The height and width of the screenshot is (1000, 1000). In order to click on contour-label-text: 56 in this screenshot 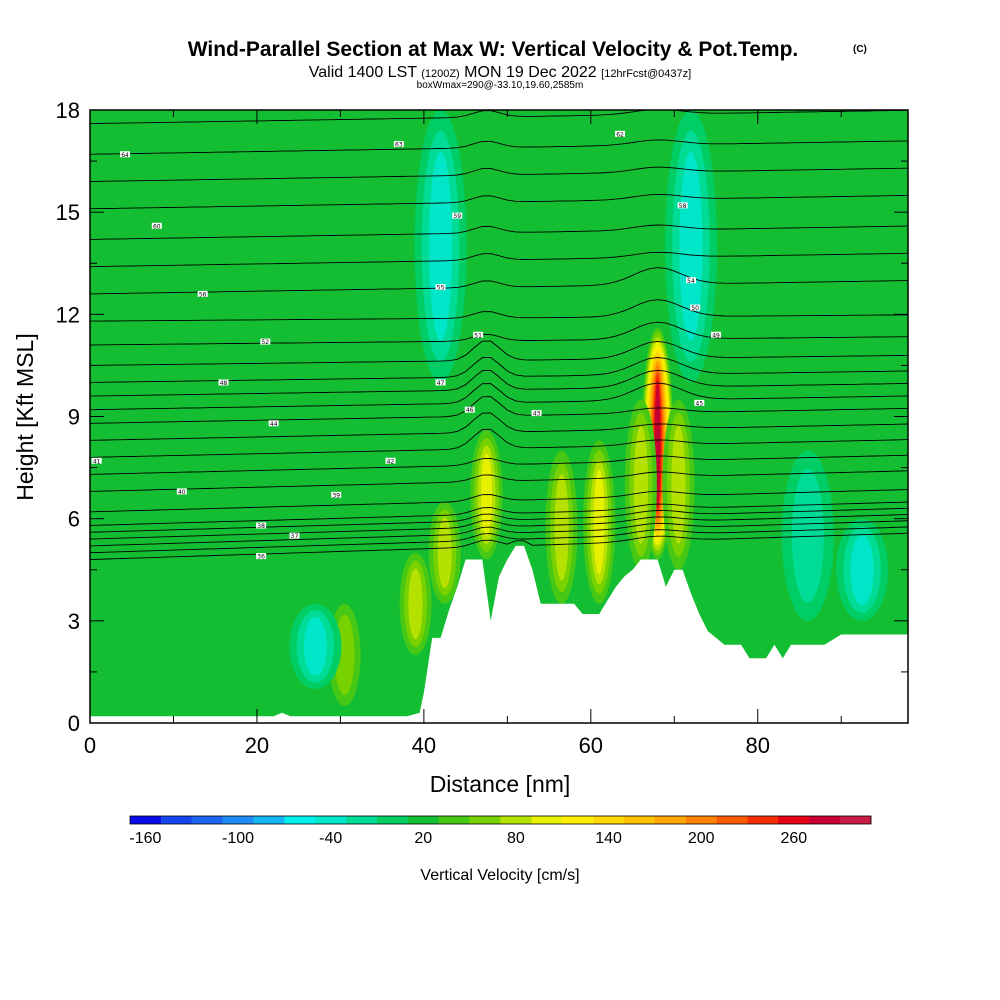, I will do `click(203, 294)`.